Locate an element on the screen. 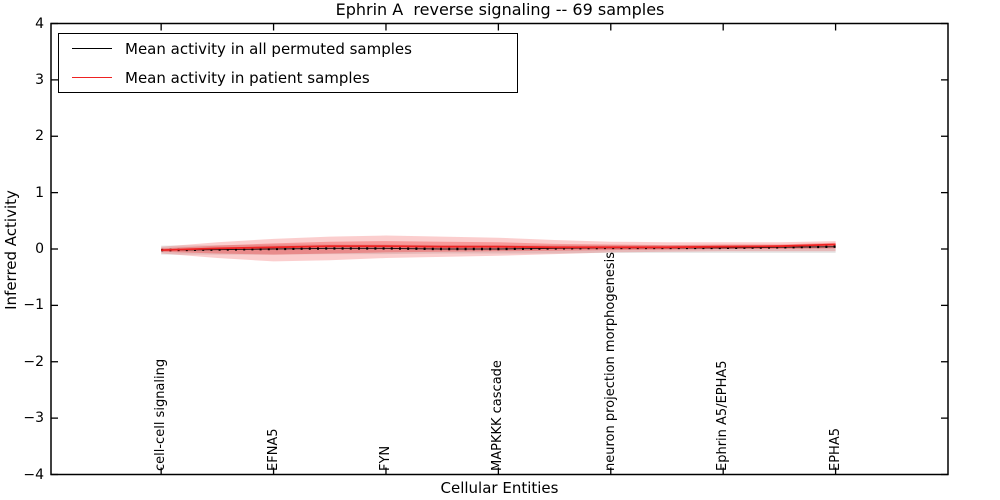  x-tick-label: EFNA5 is located at coordinates (273, 449).